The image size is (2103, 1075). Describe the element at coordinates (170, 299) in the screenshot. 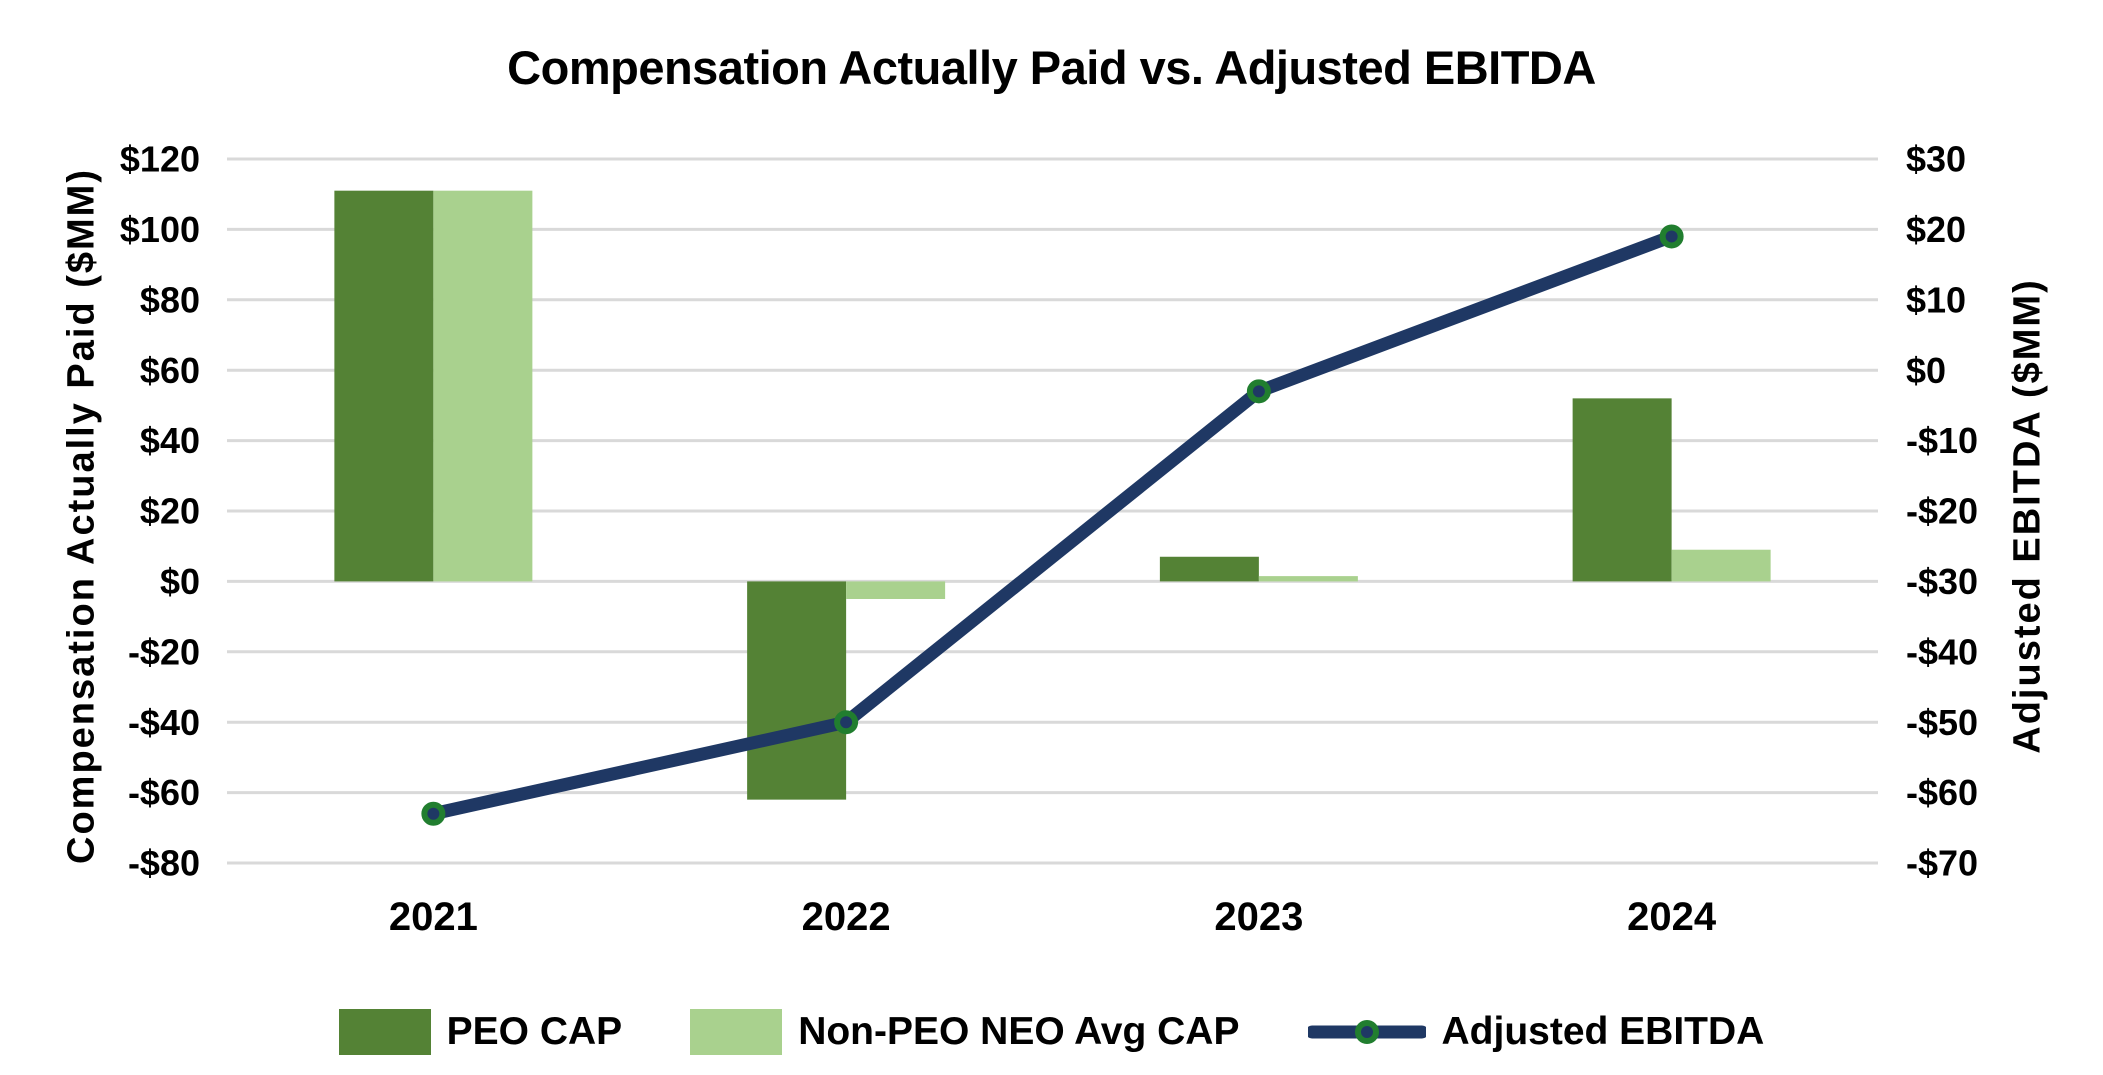

I see `left-axis-tick-label: $80` at that location.